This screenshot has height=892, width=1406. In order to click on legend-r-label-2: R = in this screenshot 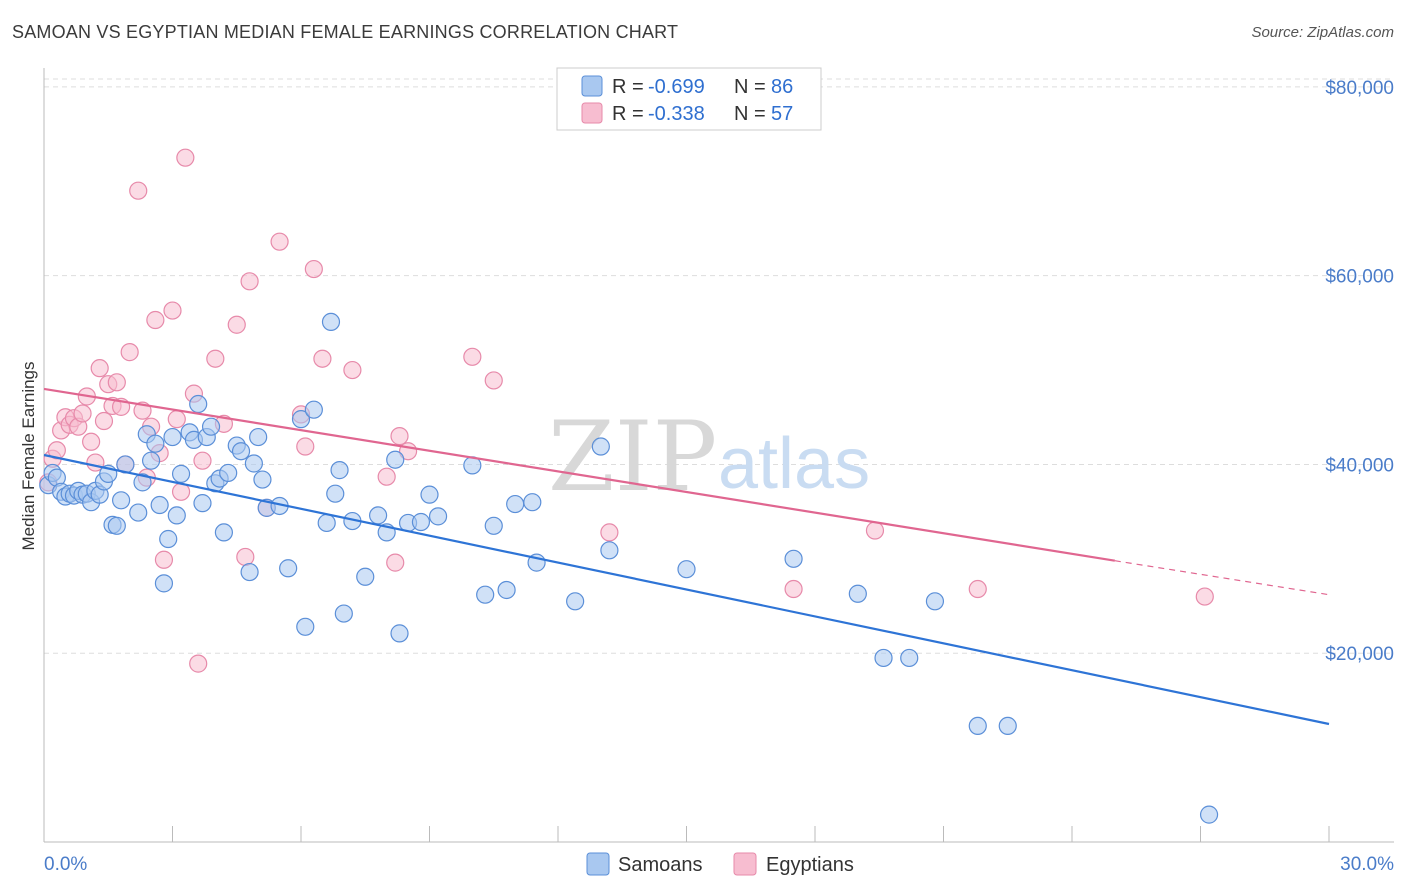, I will do `click(628, 114)`.